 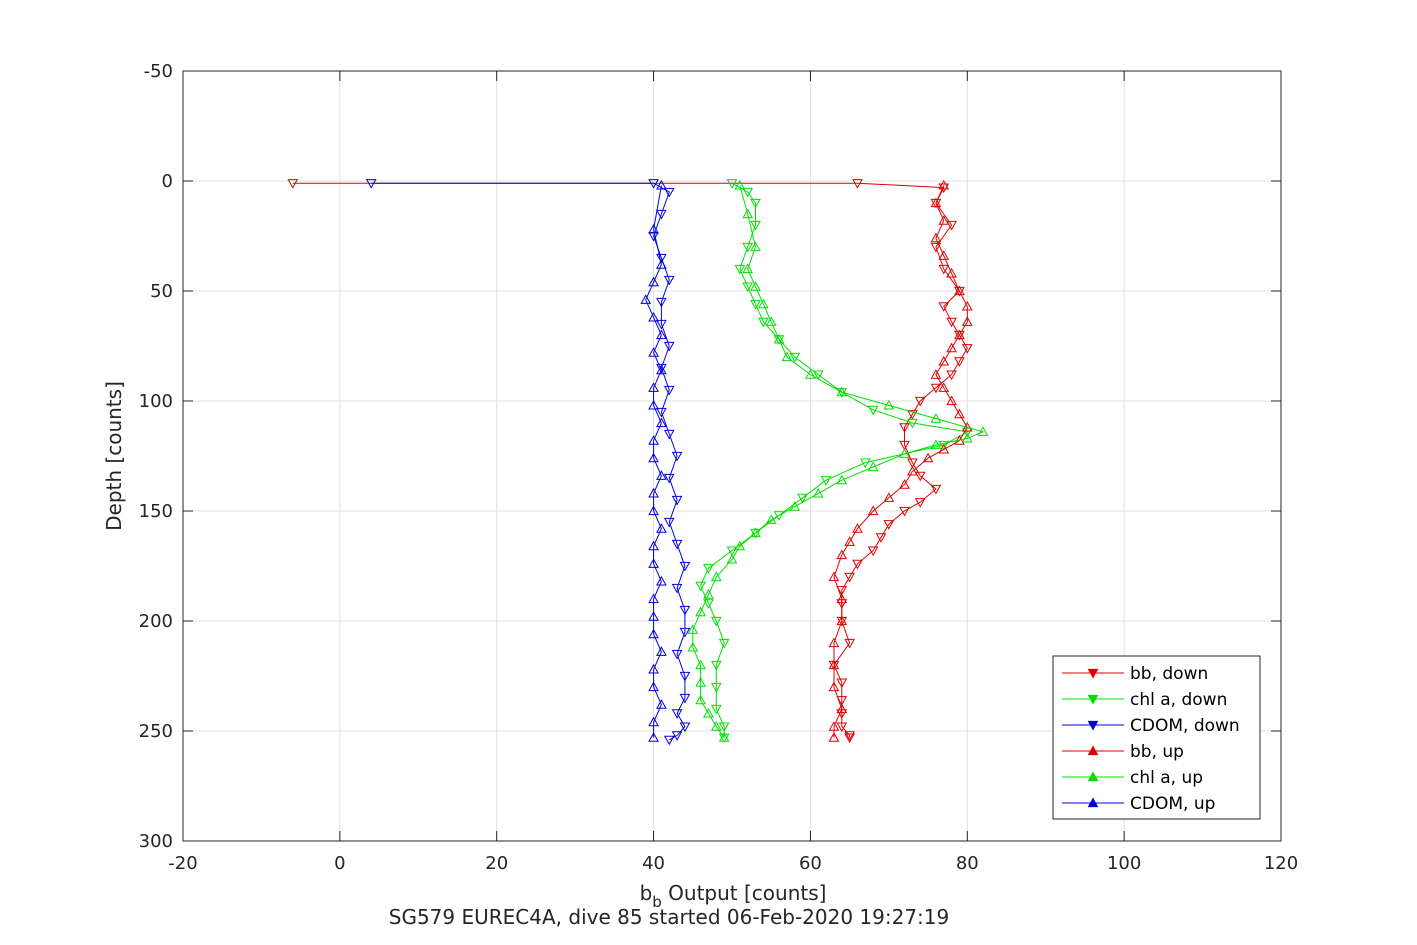 What do you see at coordinates (1172, 804) in the screenshot?
I see `legend-label: CDOM, up` at bounding box center [1172, 804].